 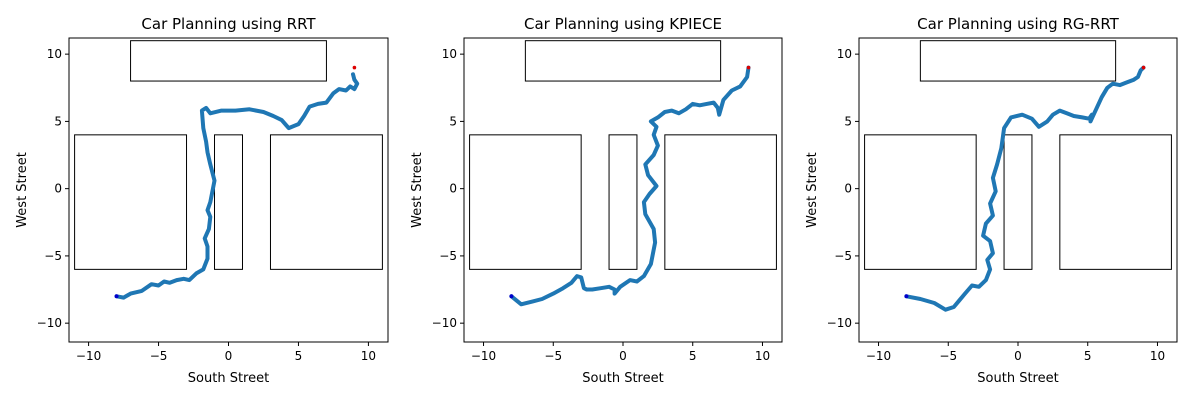 I want to click on chart-title: Car Planning using RRT, so click(x=228, y=24).